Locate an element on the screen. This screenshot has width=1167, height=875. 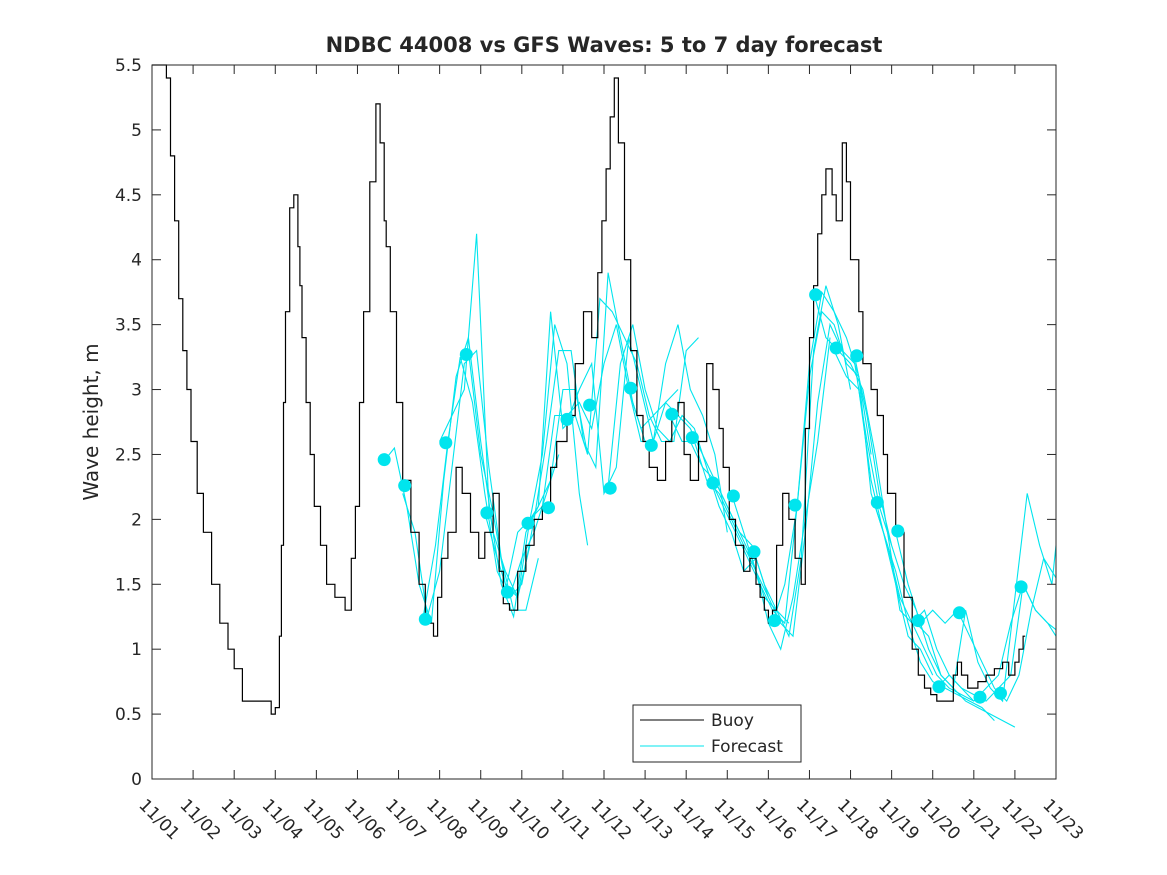
y-tick-label: 0 is located at coordinates (136, 780).